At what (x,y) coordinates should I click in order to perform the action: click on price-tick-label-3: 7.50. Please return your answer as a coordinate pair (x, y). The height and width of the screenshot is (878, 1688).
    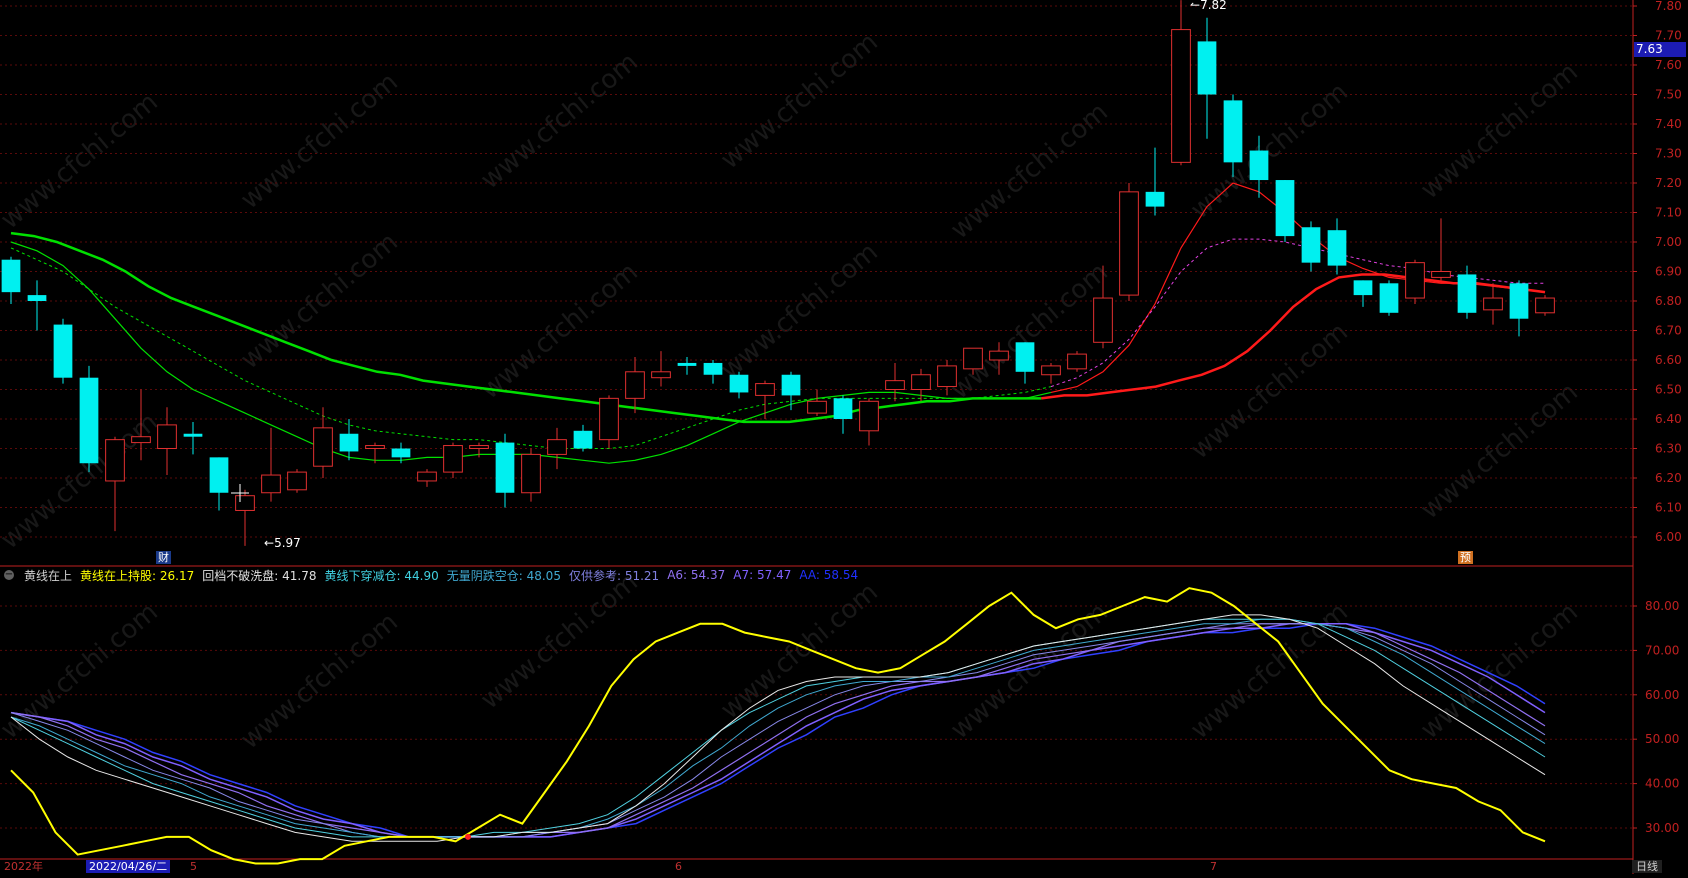
    Looking at the image, I should click on (1668, 95).